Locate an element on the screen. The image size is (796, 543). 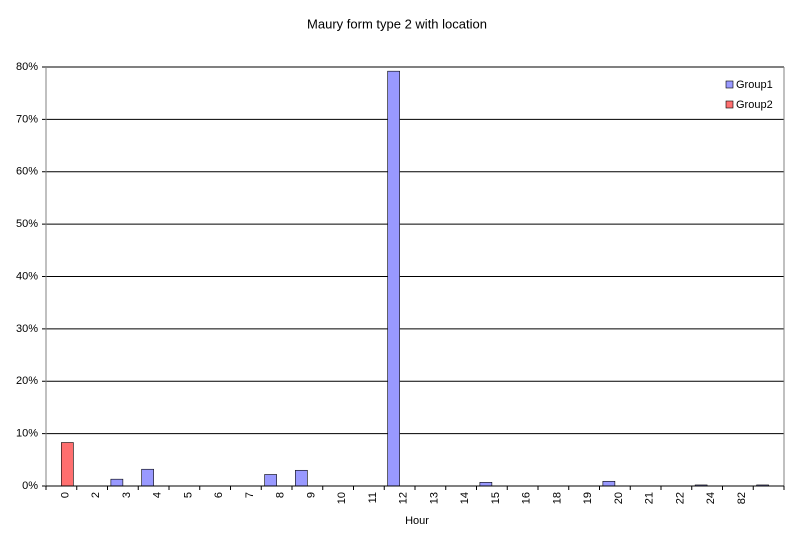
x-tick-label: 15 is located at coordinates (496, 498).